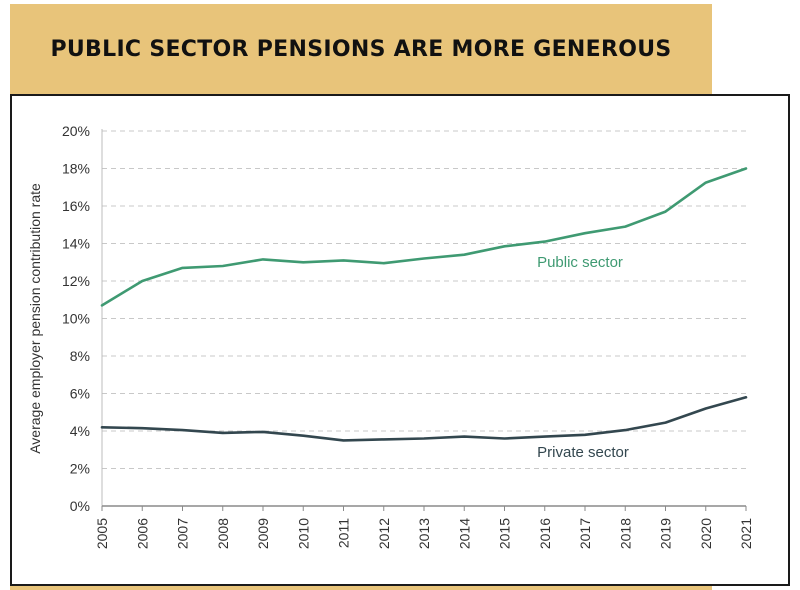 The image size is (800, 590). I want to click on page-title: PUBLIC SECTOR PENSIONS ARE MORE GENEROUS, so click(361, 49).